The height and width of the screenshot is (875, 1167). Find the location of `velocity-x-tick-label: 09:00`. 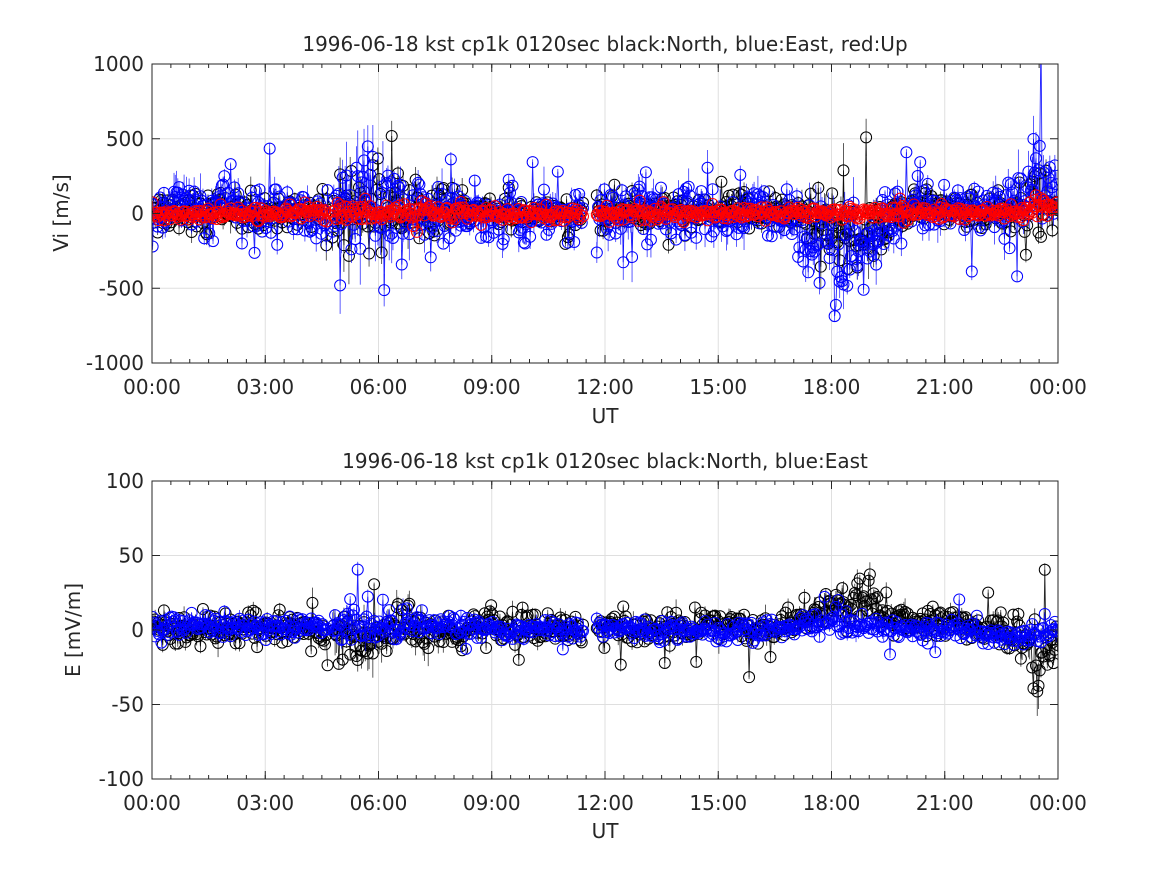

velocity-x-tick-label: 09:00 is located at coordinates (492, 387).